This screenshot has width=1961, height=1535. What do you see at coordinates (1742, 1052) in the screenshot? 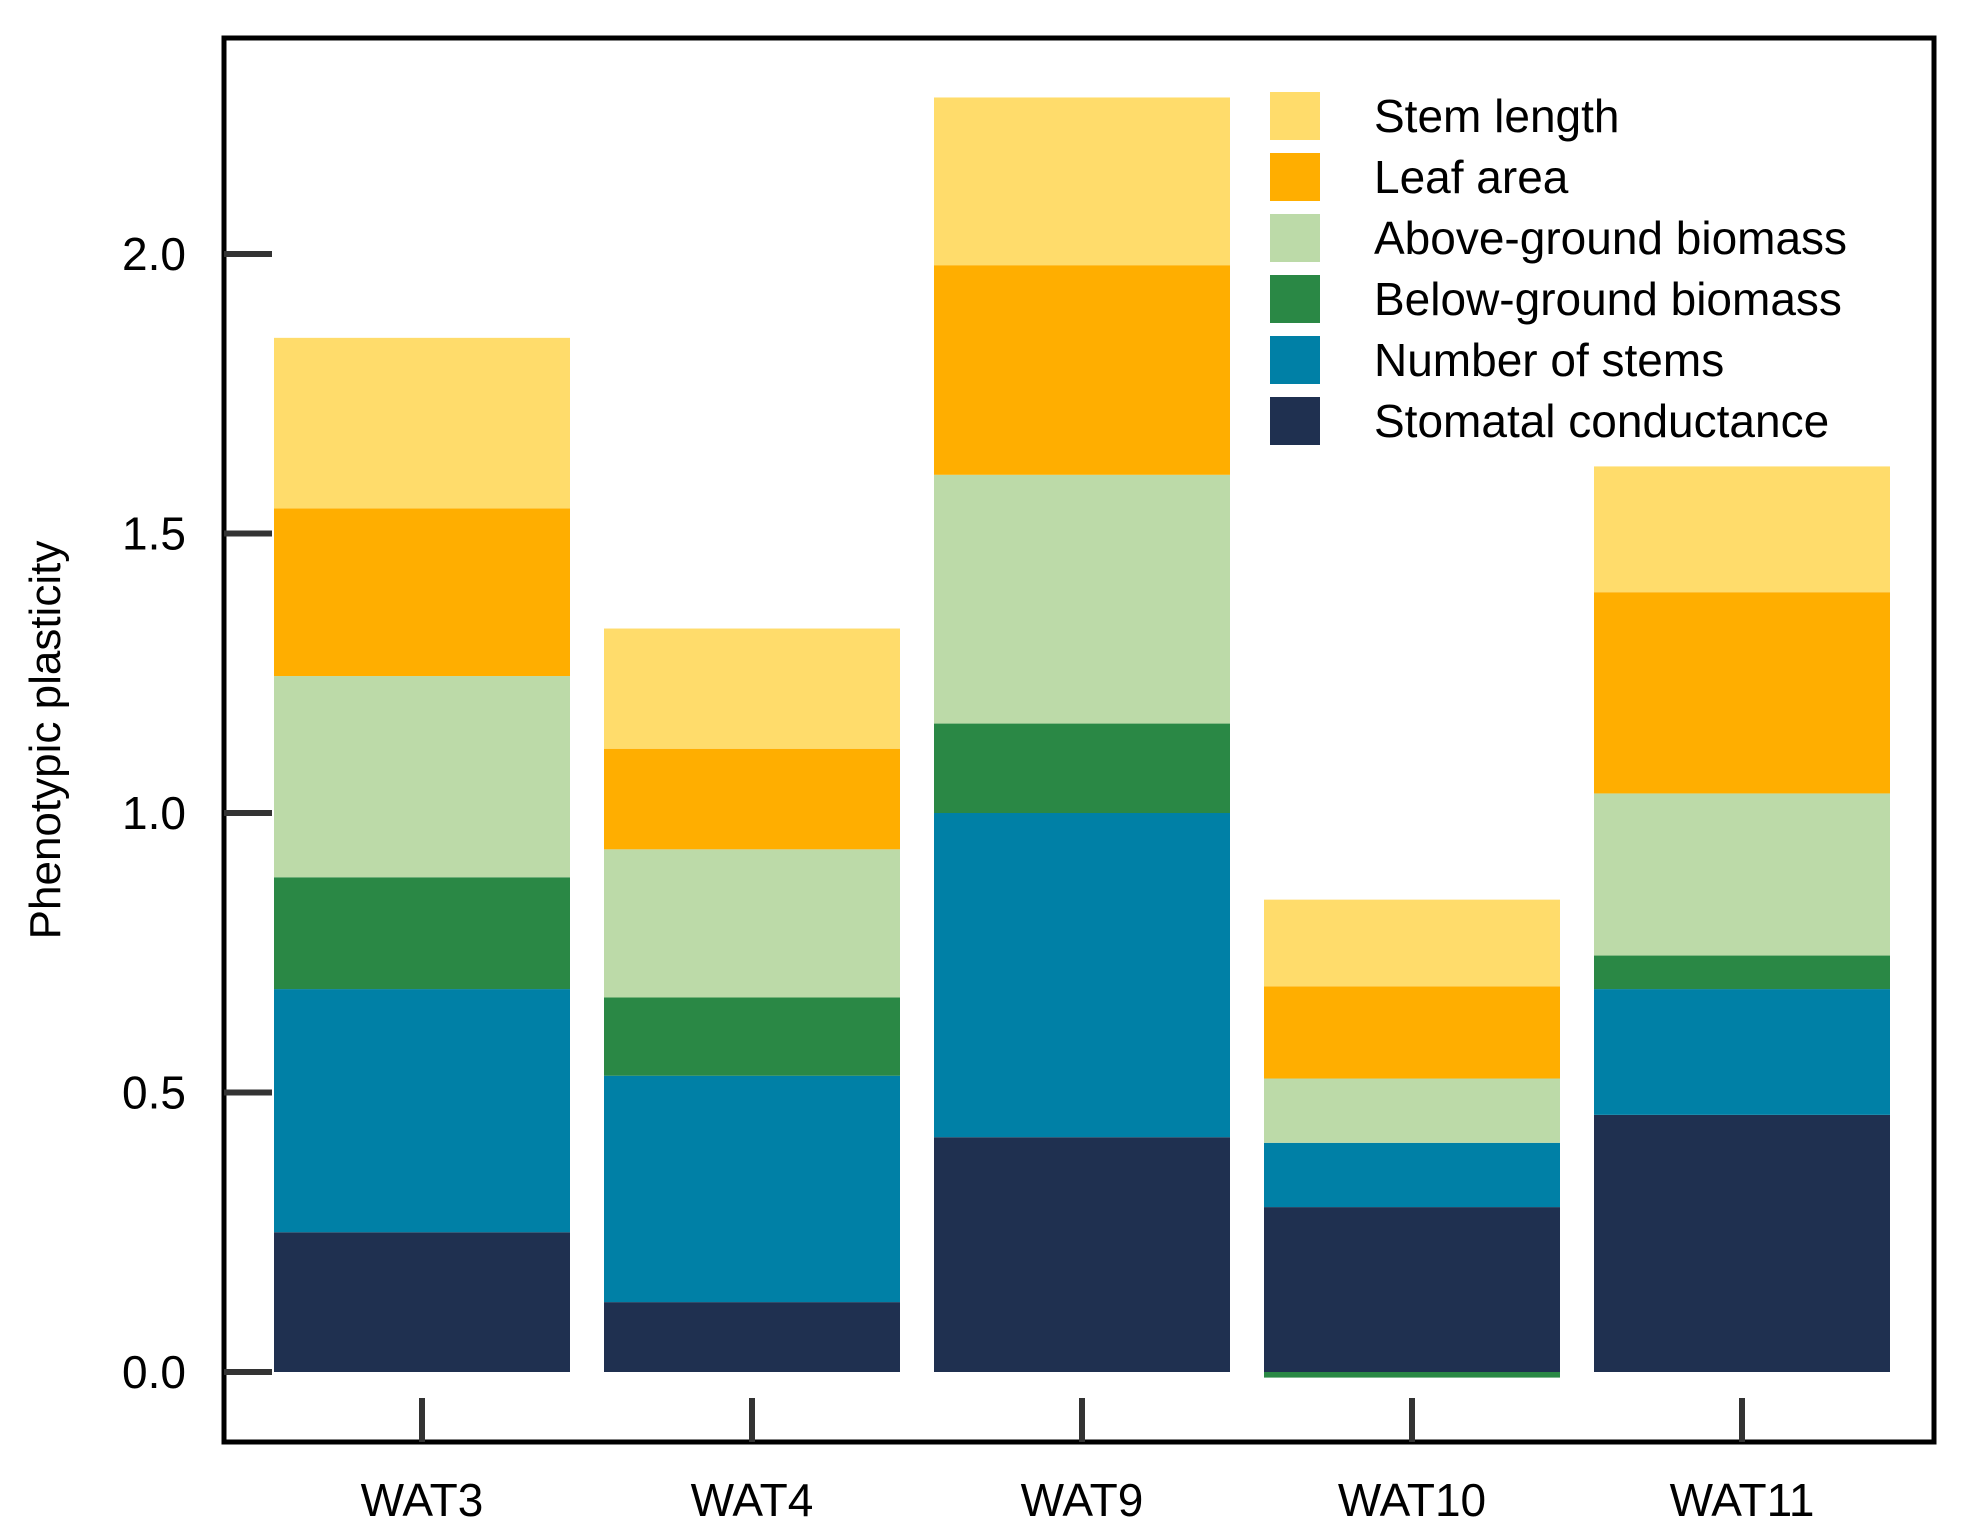
I see `bar-wat11-number-of-stems` at bounding box center [1742, 1052].